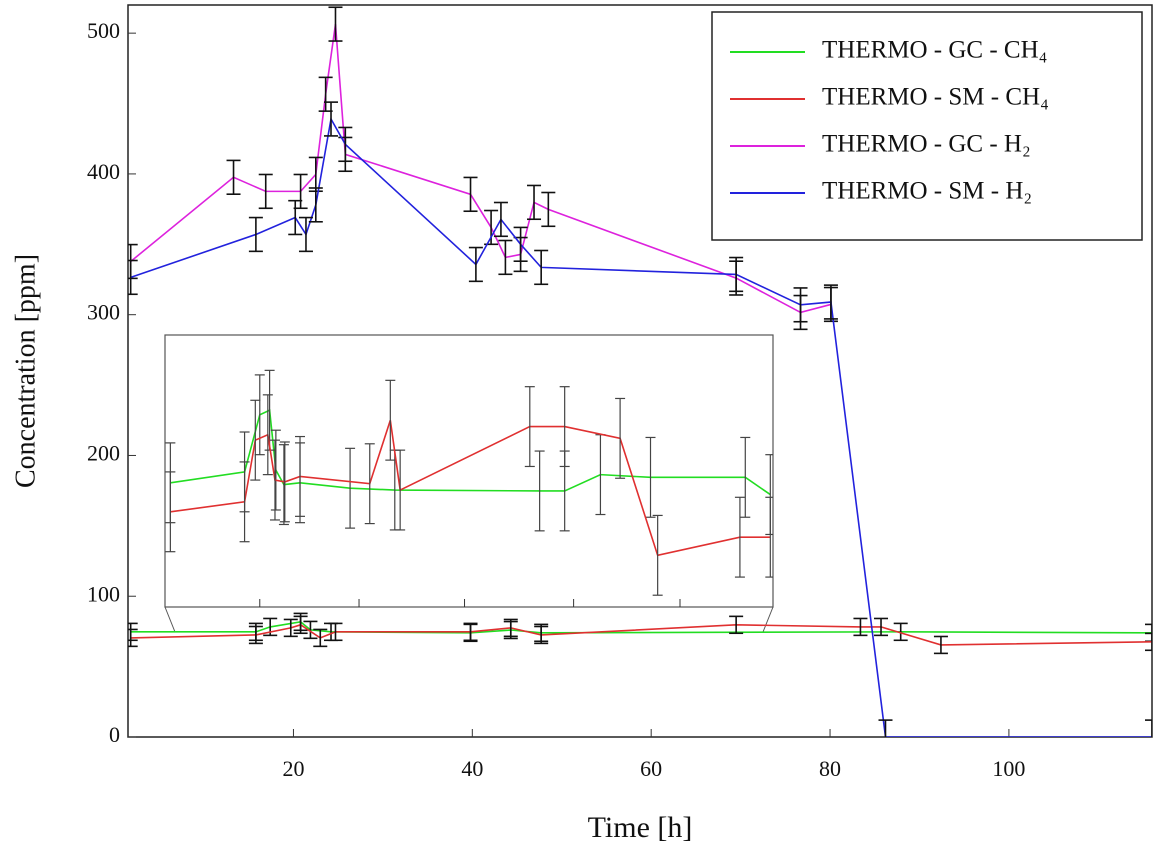 The width and height of the screenshot is (1155, 856). What do you see at coordinates (103, 30) in the screenshot?
I see `y-tick-label: 500` at bounding box center [103, 30].